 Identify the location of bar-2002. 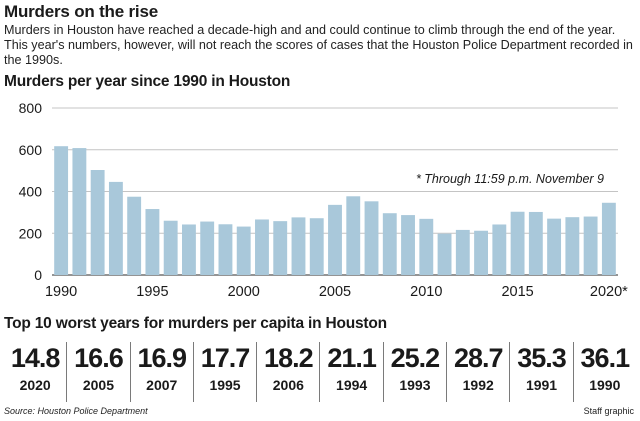
(280, 248).